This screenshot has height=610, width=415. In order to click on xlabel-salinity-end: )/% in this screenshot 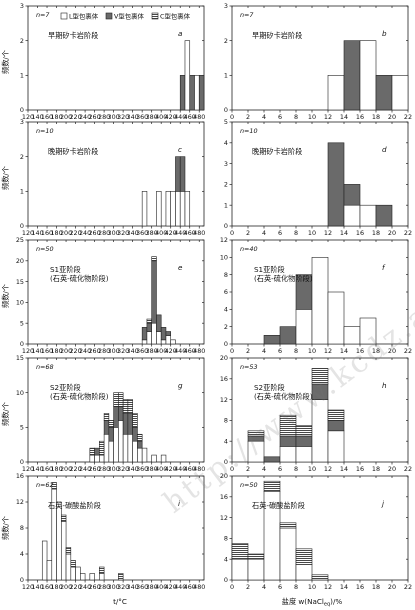, I will do `click(336, 601)`.